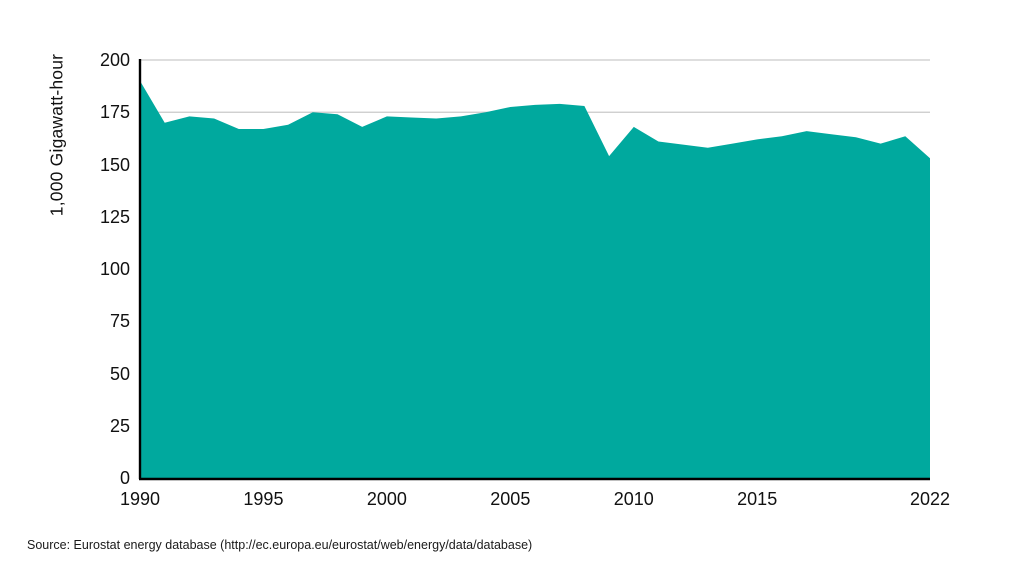 Image resolution: width=1024 pixels, height=563 pixels. I want to click on x-tick-label-2000: 2000, so click(386, 499).